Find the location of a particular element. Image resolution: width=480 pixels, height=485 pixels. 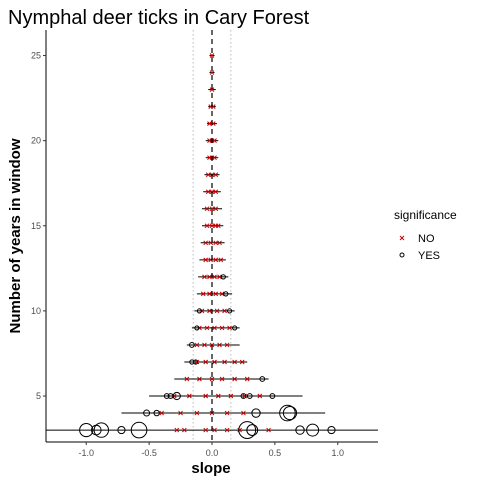

y-tick-label: 25 is located at coordinates (36, 56).